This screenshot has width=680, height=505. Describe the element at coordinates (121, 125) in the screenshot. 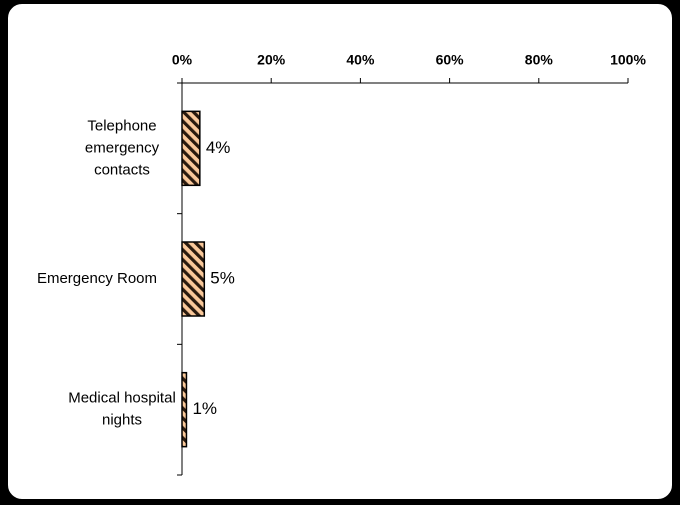

I see `category-label-line: Telephone` at that location.